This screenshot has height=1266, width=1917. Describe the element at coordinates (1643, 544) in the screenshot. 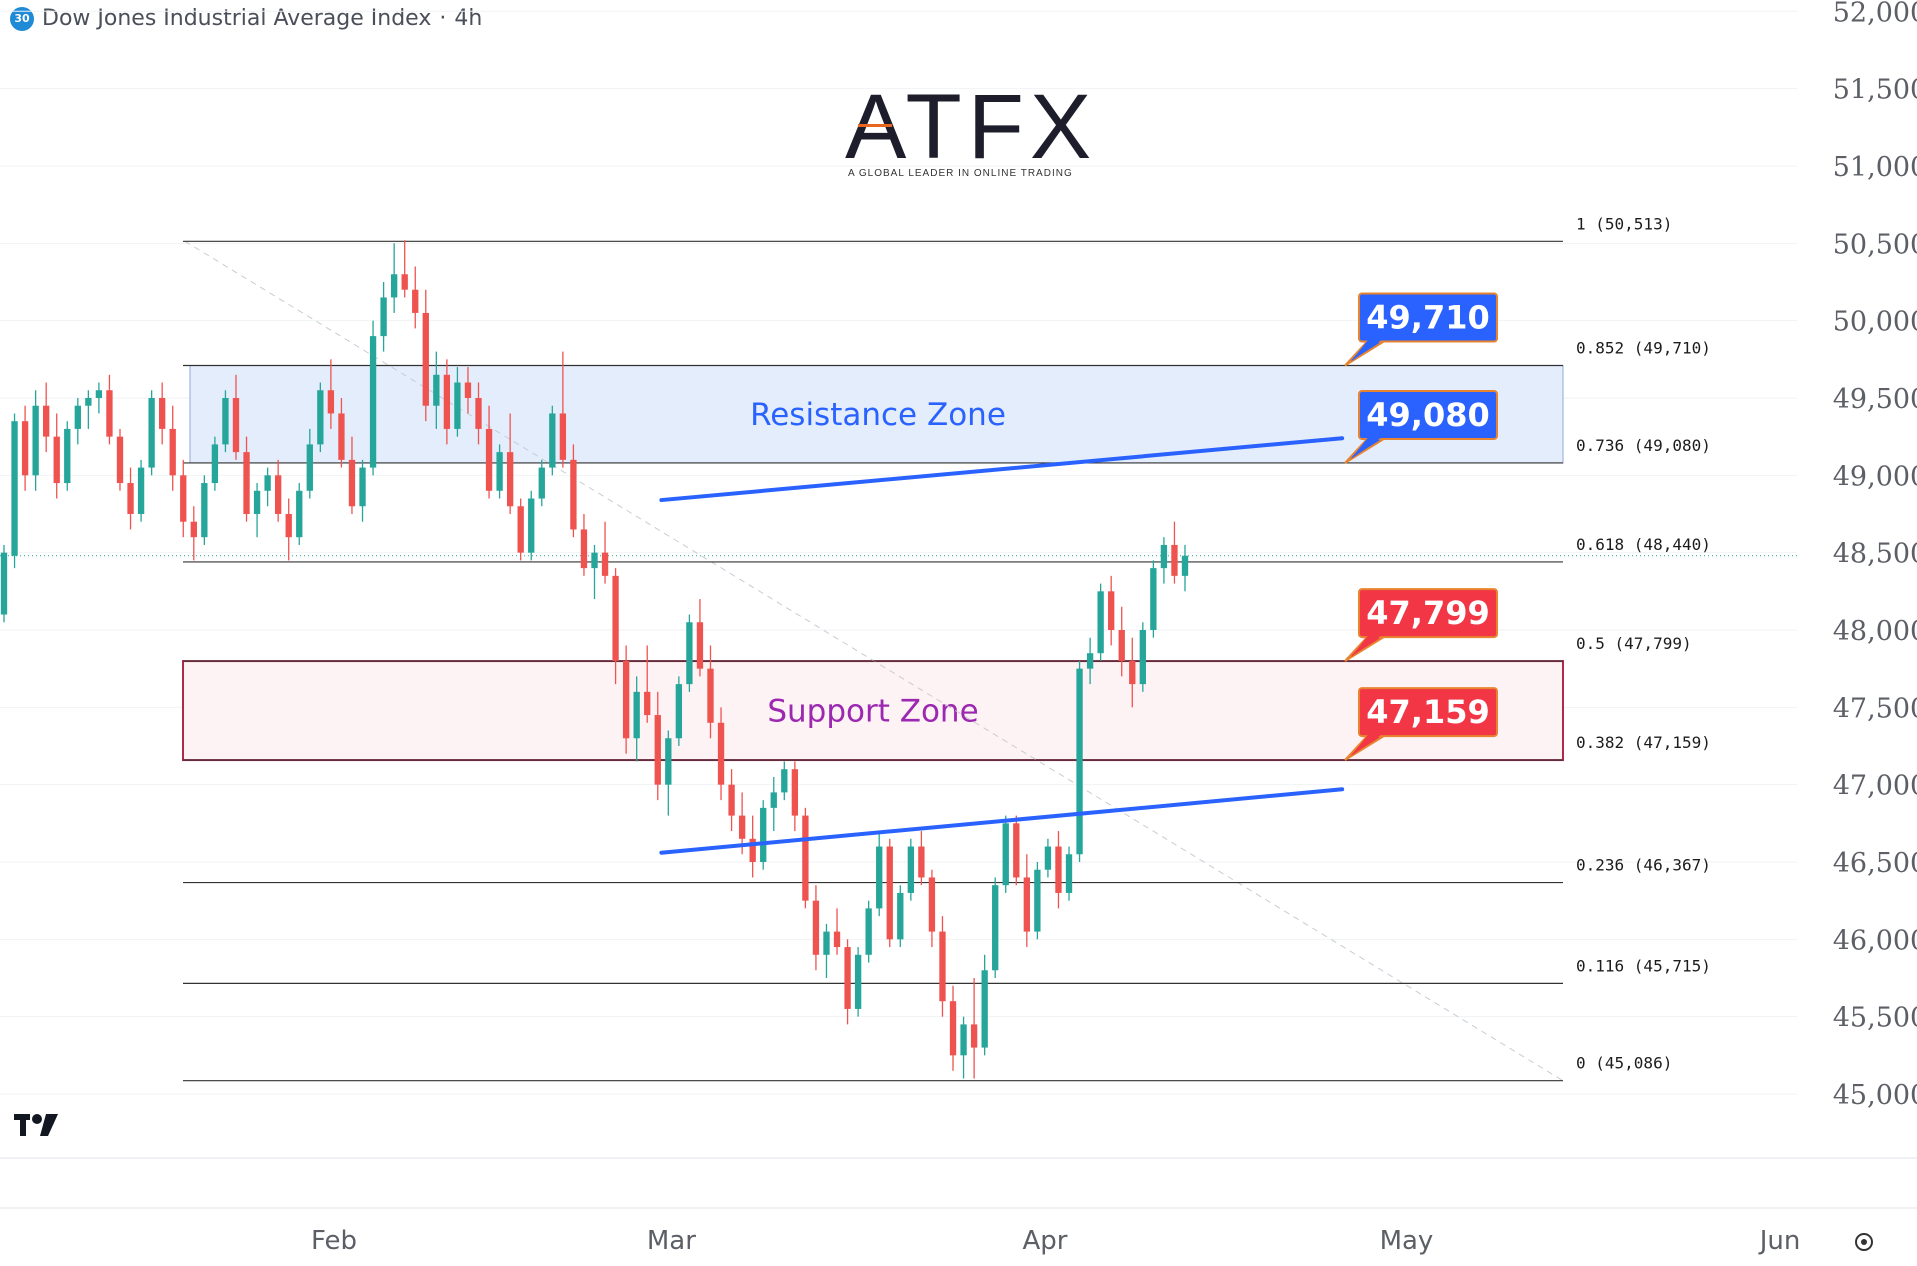

I see `fib-label-3: 0.618 (48,440)` at that location.